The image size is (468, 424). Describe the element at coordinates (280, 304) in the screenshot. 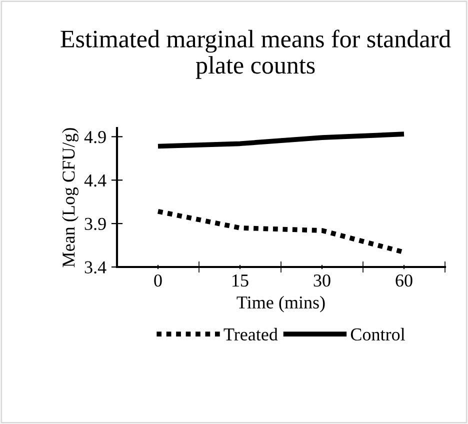

I see `x-axis-title: Time (mins)` at that location.